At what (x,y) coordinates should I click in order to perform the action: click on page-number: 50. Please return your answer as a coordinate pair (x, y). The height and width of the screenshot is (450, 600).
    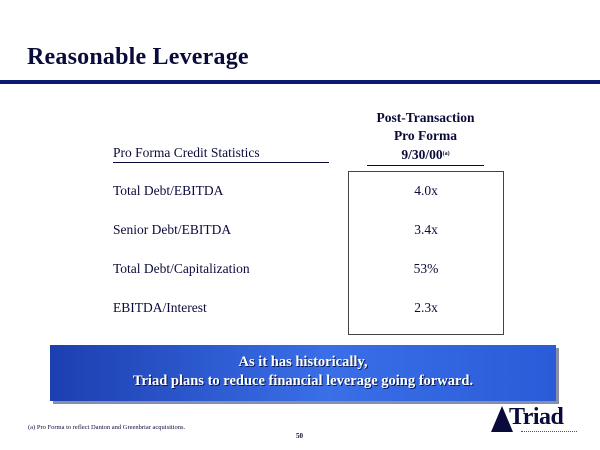
    Looking at the image, I should click on (299, 436).